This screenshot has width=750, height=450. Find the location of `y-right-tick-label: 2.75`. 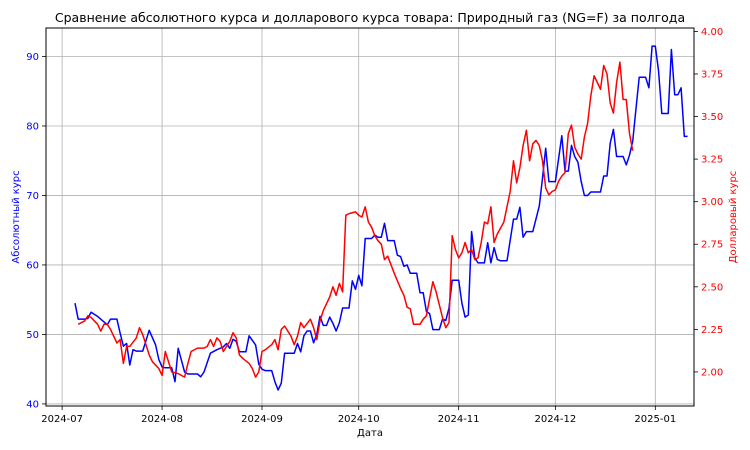

y-right-tick-label: 2.75 is located at coordinates (712, 245).